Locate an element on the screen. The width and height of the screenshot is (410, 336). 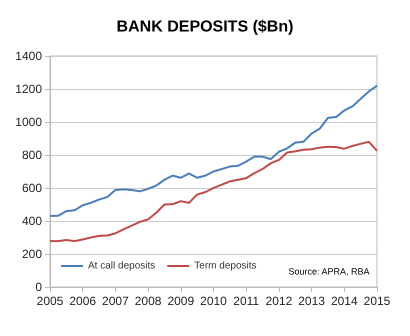
annotation: Source: APRA, RBA is located at coordinates (329, 271).